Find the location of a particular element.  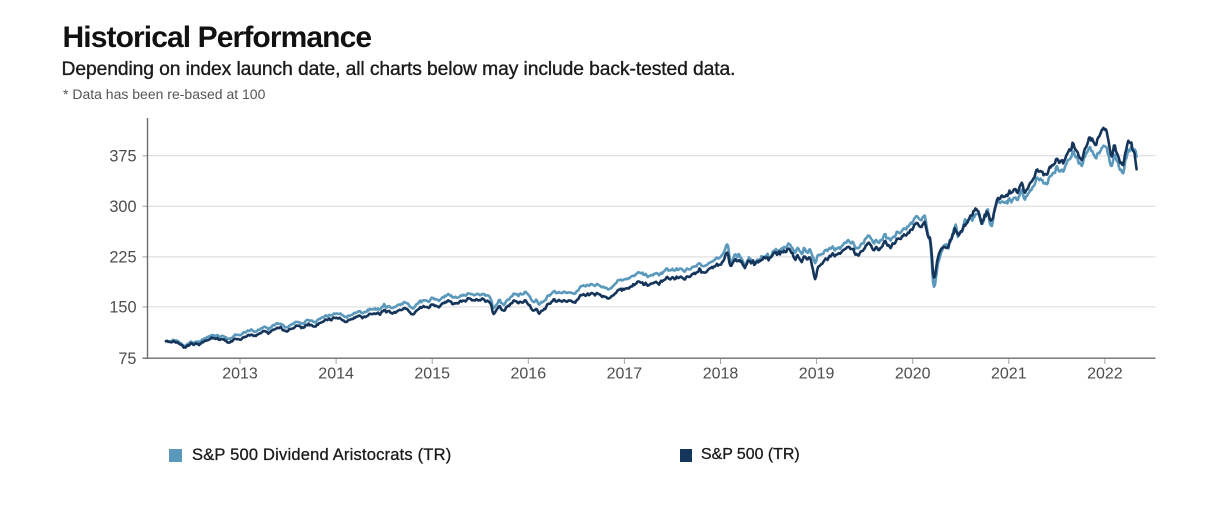

svg-text: 2022 is located at coordinates (1105, 374).